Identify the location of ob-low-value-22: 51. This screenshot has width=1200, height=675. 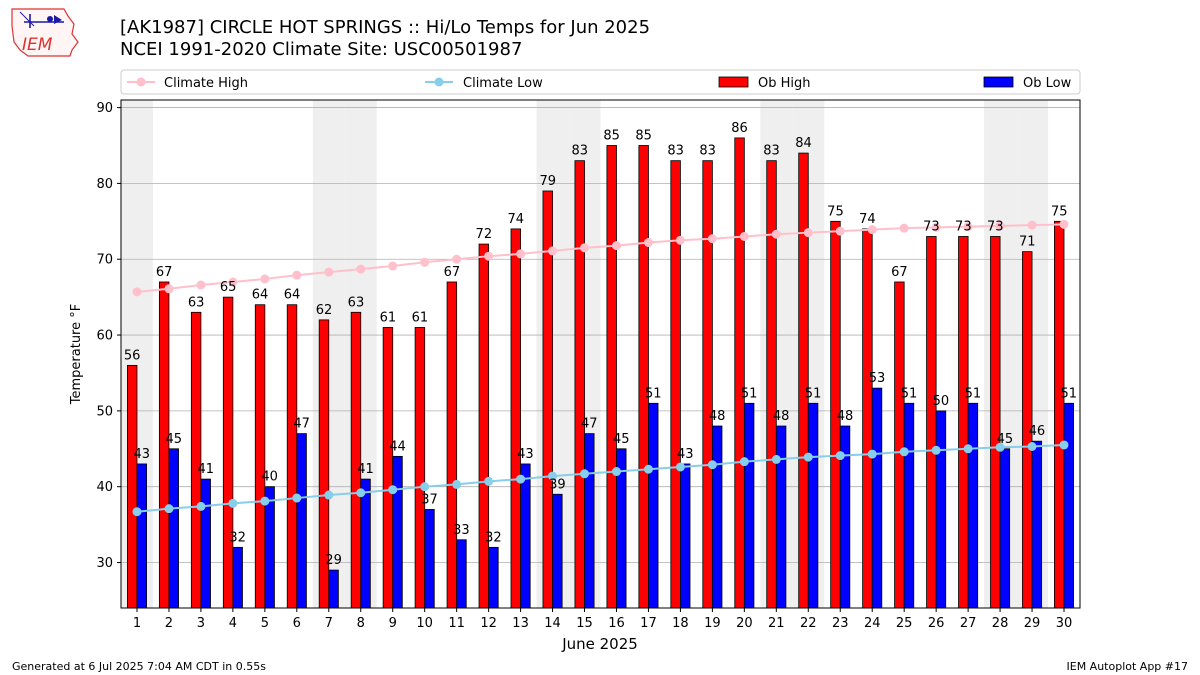
(813, 393).